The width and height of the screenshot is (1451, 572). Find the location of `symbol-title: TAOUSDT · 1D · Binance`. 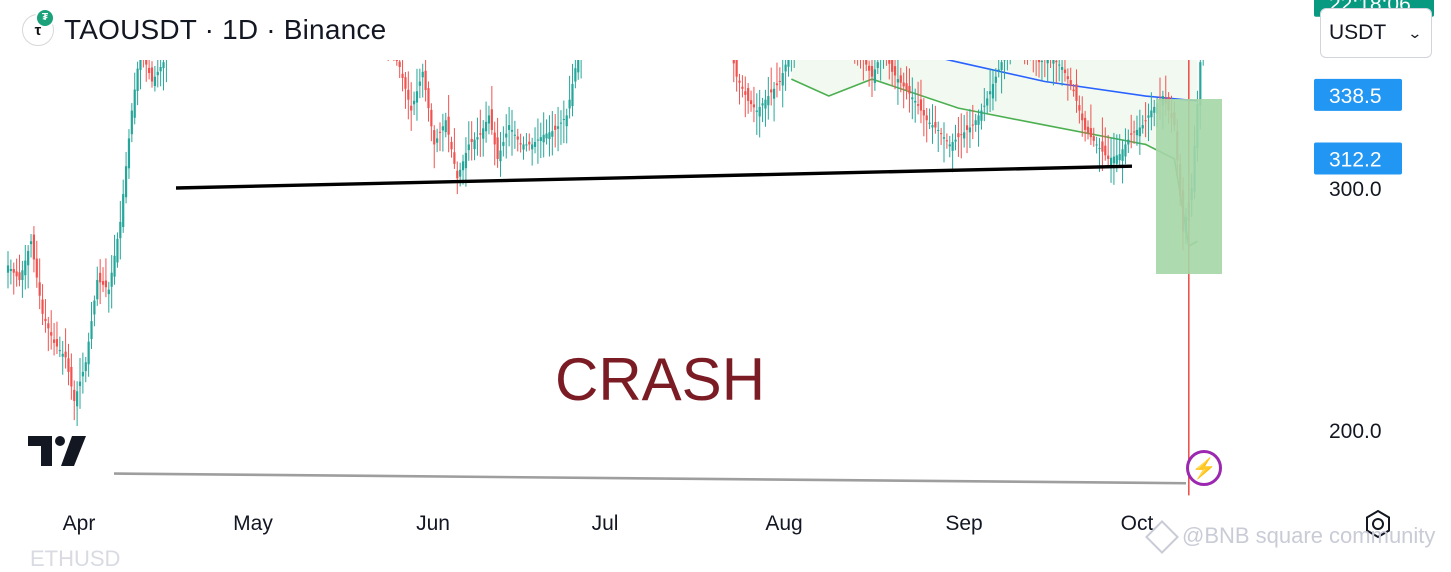

symbol-title: TAOUSDT · 1D · Binance is located at coordinates (225, 29).